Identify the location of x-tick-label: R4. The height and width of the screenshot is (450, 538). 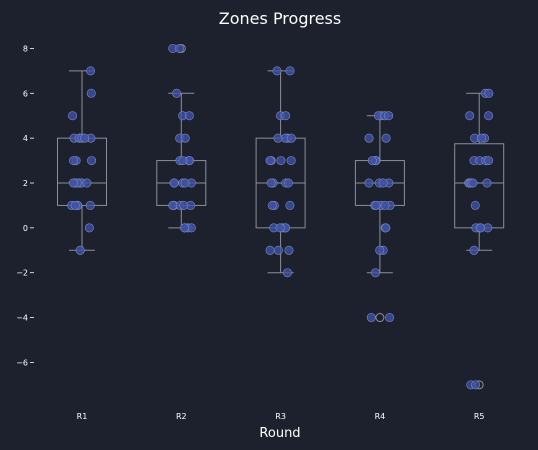
(380, 416).